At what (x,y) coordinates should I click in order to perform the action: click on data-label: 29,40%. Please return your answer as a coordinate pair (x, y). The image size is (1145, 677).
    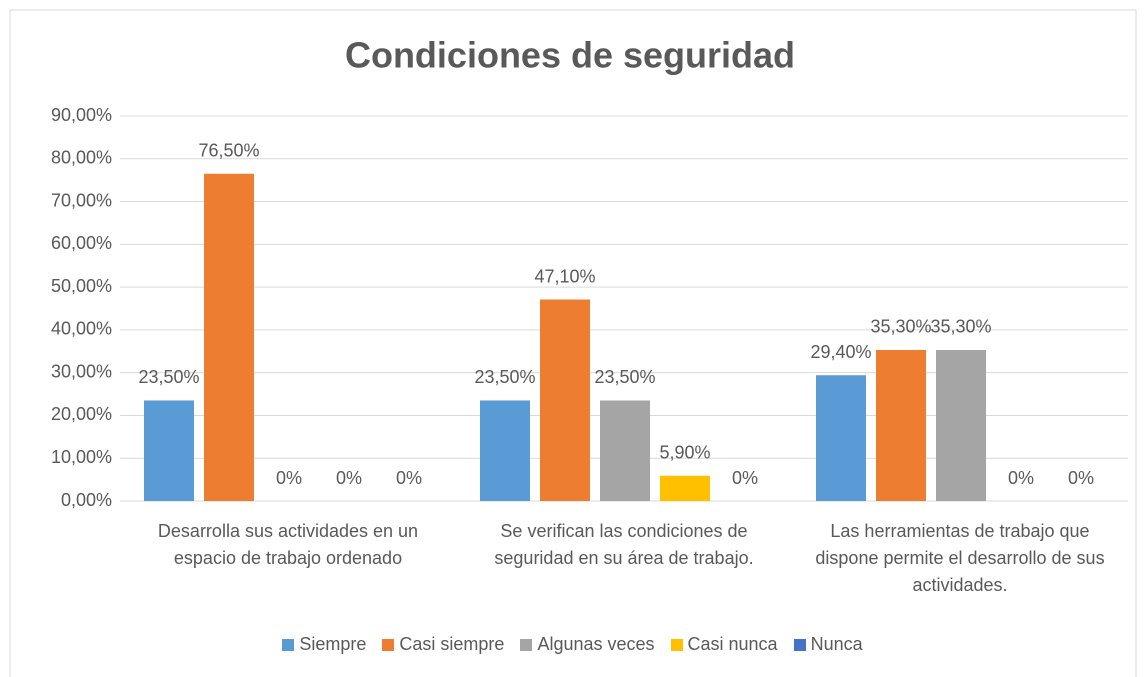
    Looking at the image, I should click on (840, 352).